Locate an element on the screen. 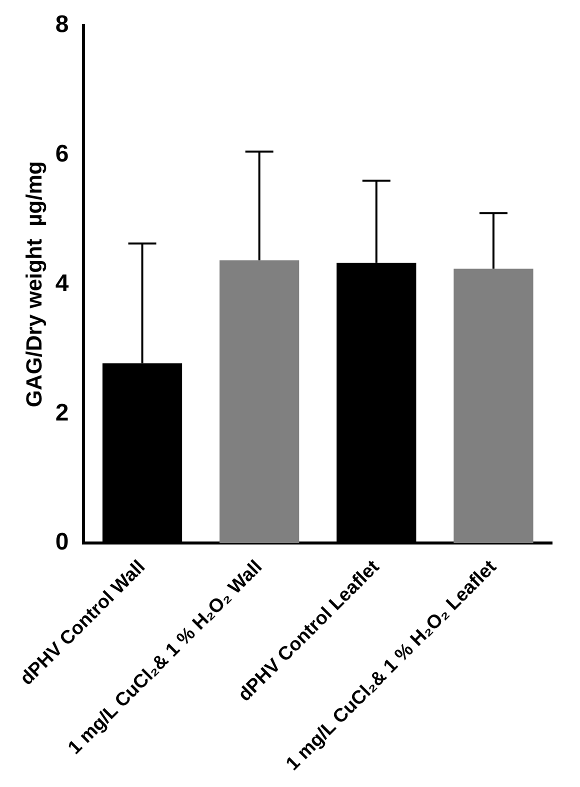 Image resolution: width=580 pixels, height=787 pixels. y-tick-label: 8 is located at coordinates (62, 24).